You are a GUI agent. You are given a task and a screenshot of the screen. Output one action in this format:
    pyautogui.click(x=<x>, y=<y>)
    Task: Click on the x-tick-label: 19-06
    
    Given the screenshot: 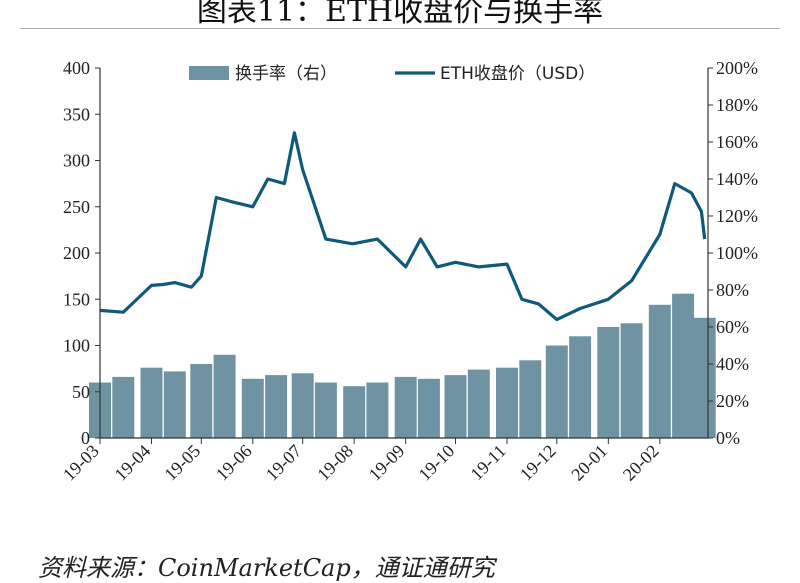 What is the action you would take?
    pyautogui.click(x=234, y=463)
    